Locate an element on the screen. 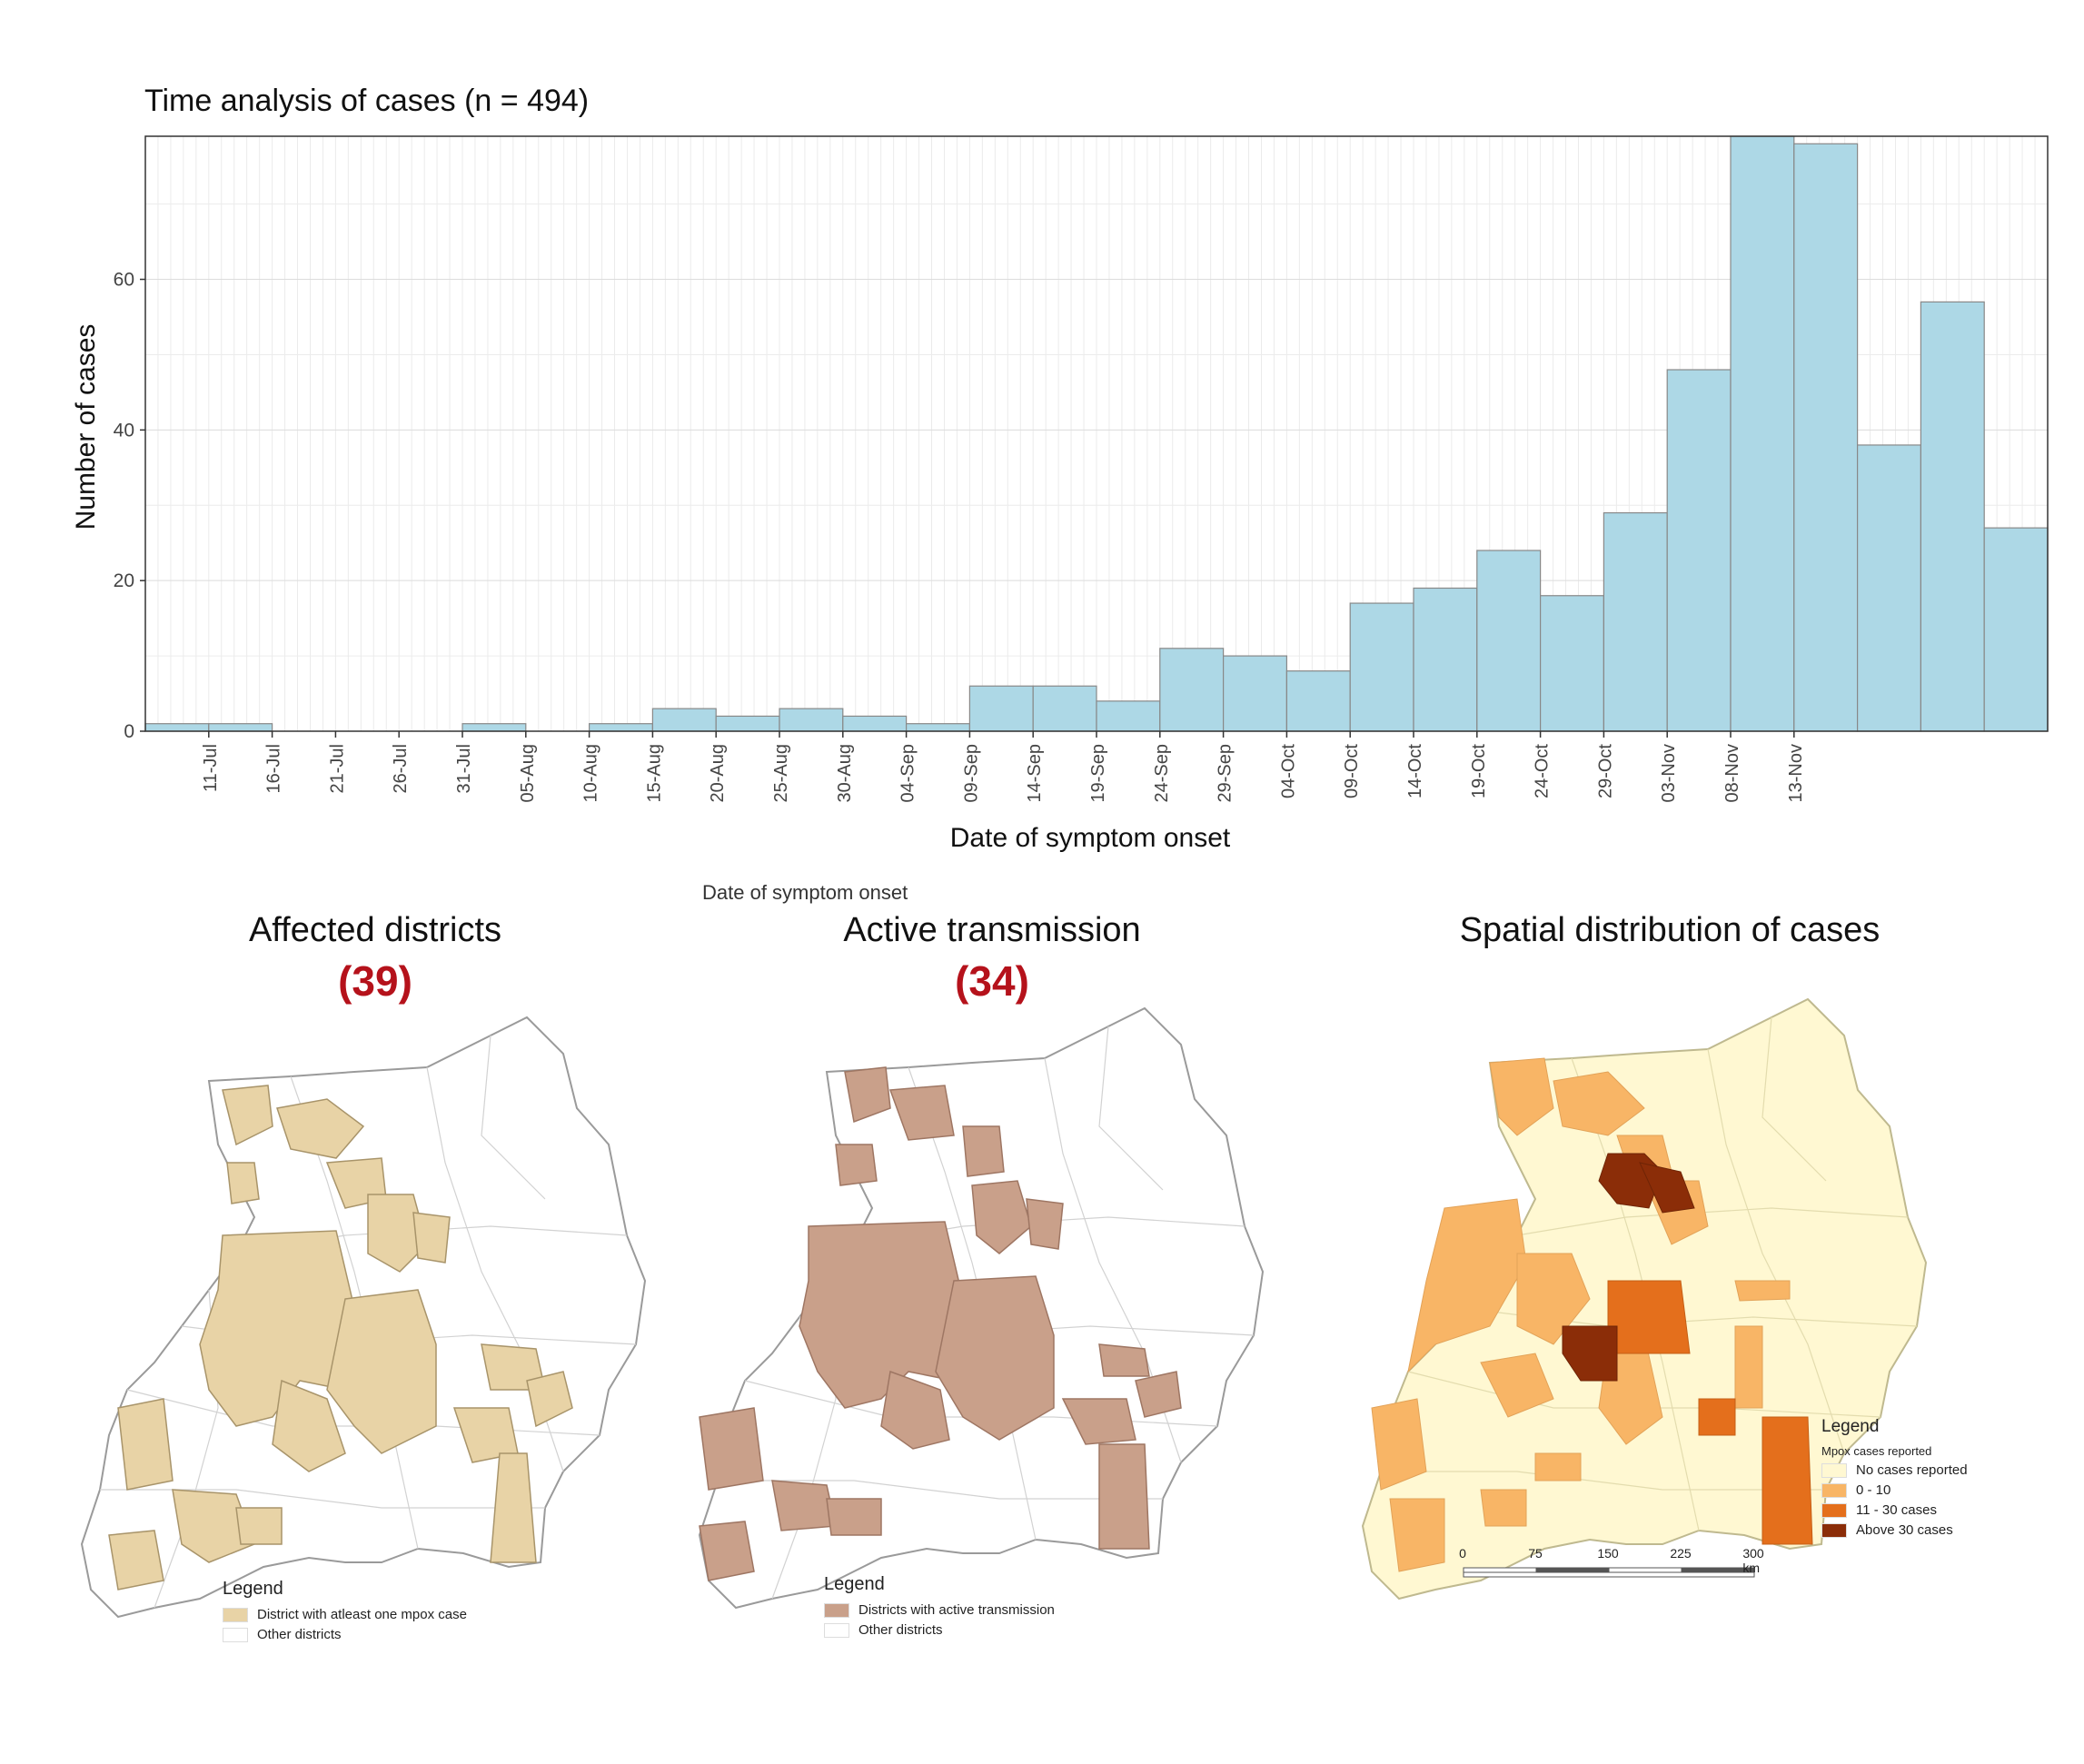 The image size is (2084, 1764). x-tick-label: 03-Nov is located at coordinates (1669, 773).